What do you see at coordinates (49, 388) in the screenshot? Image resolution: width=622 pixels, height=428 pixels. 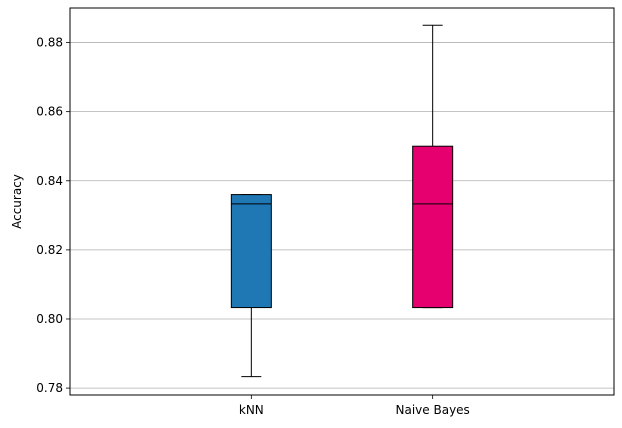 I see `y-tick-label: 0.78` at bounding box center [49, 388].